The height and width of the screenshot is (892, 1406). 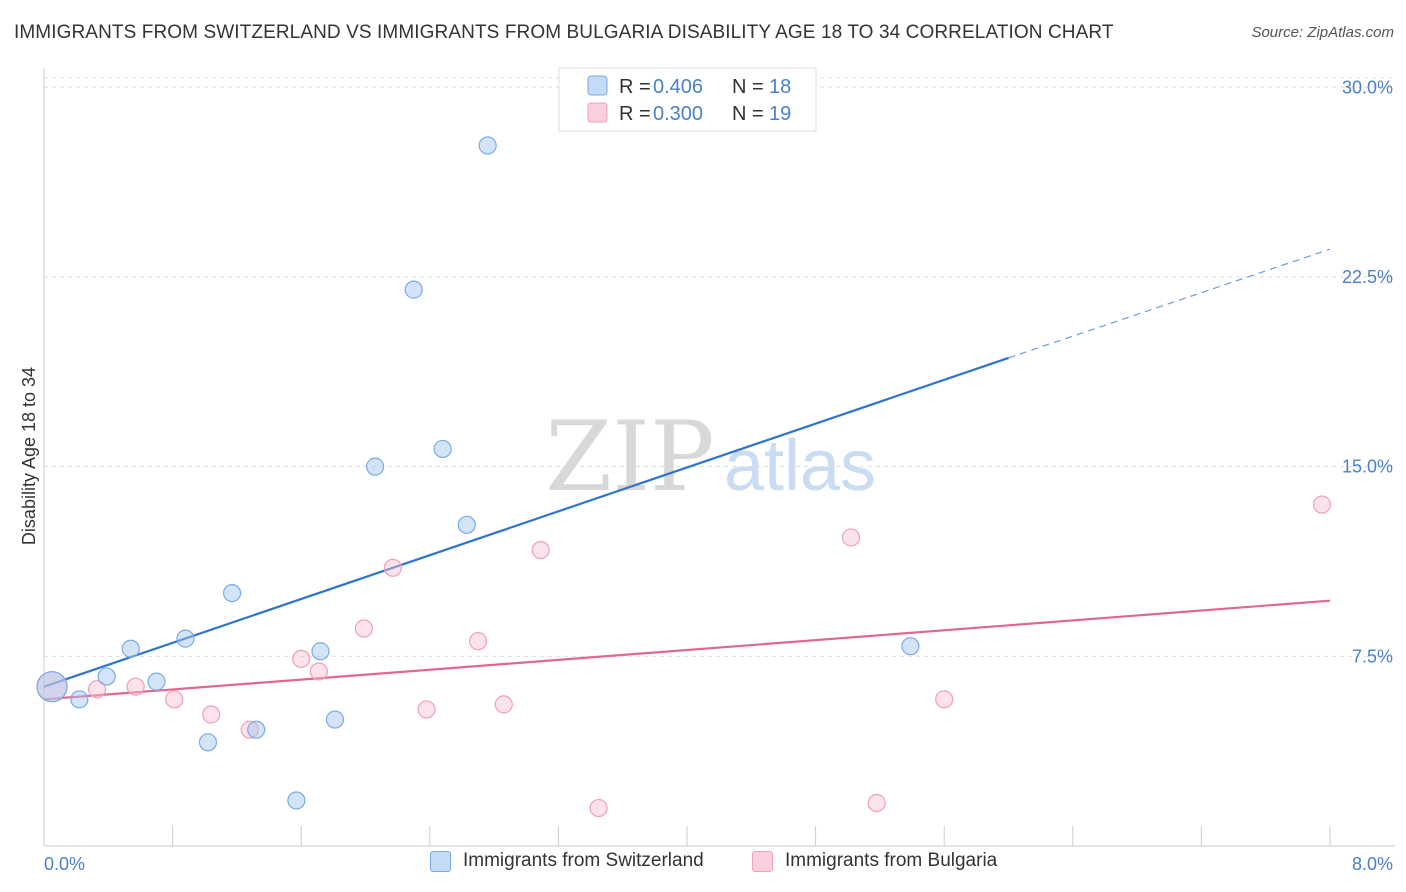 I want to click on legend-n-label-switzerland: N =, so click(x=748, y=87).